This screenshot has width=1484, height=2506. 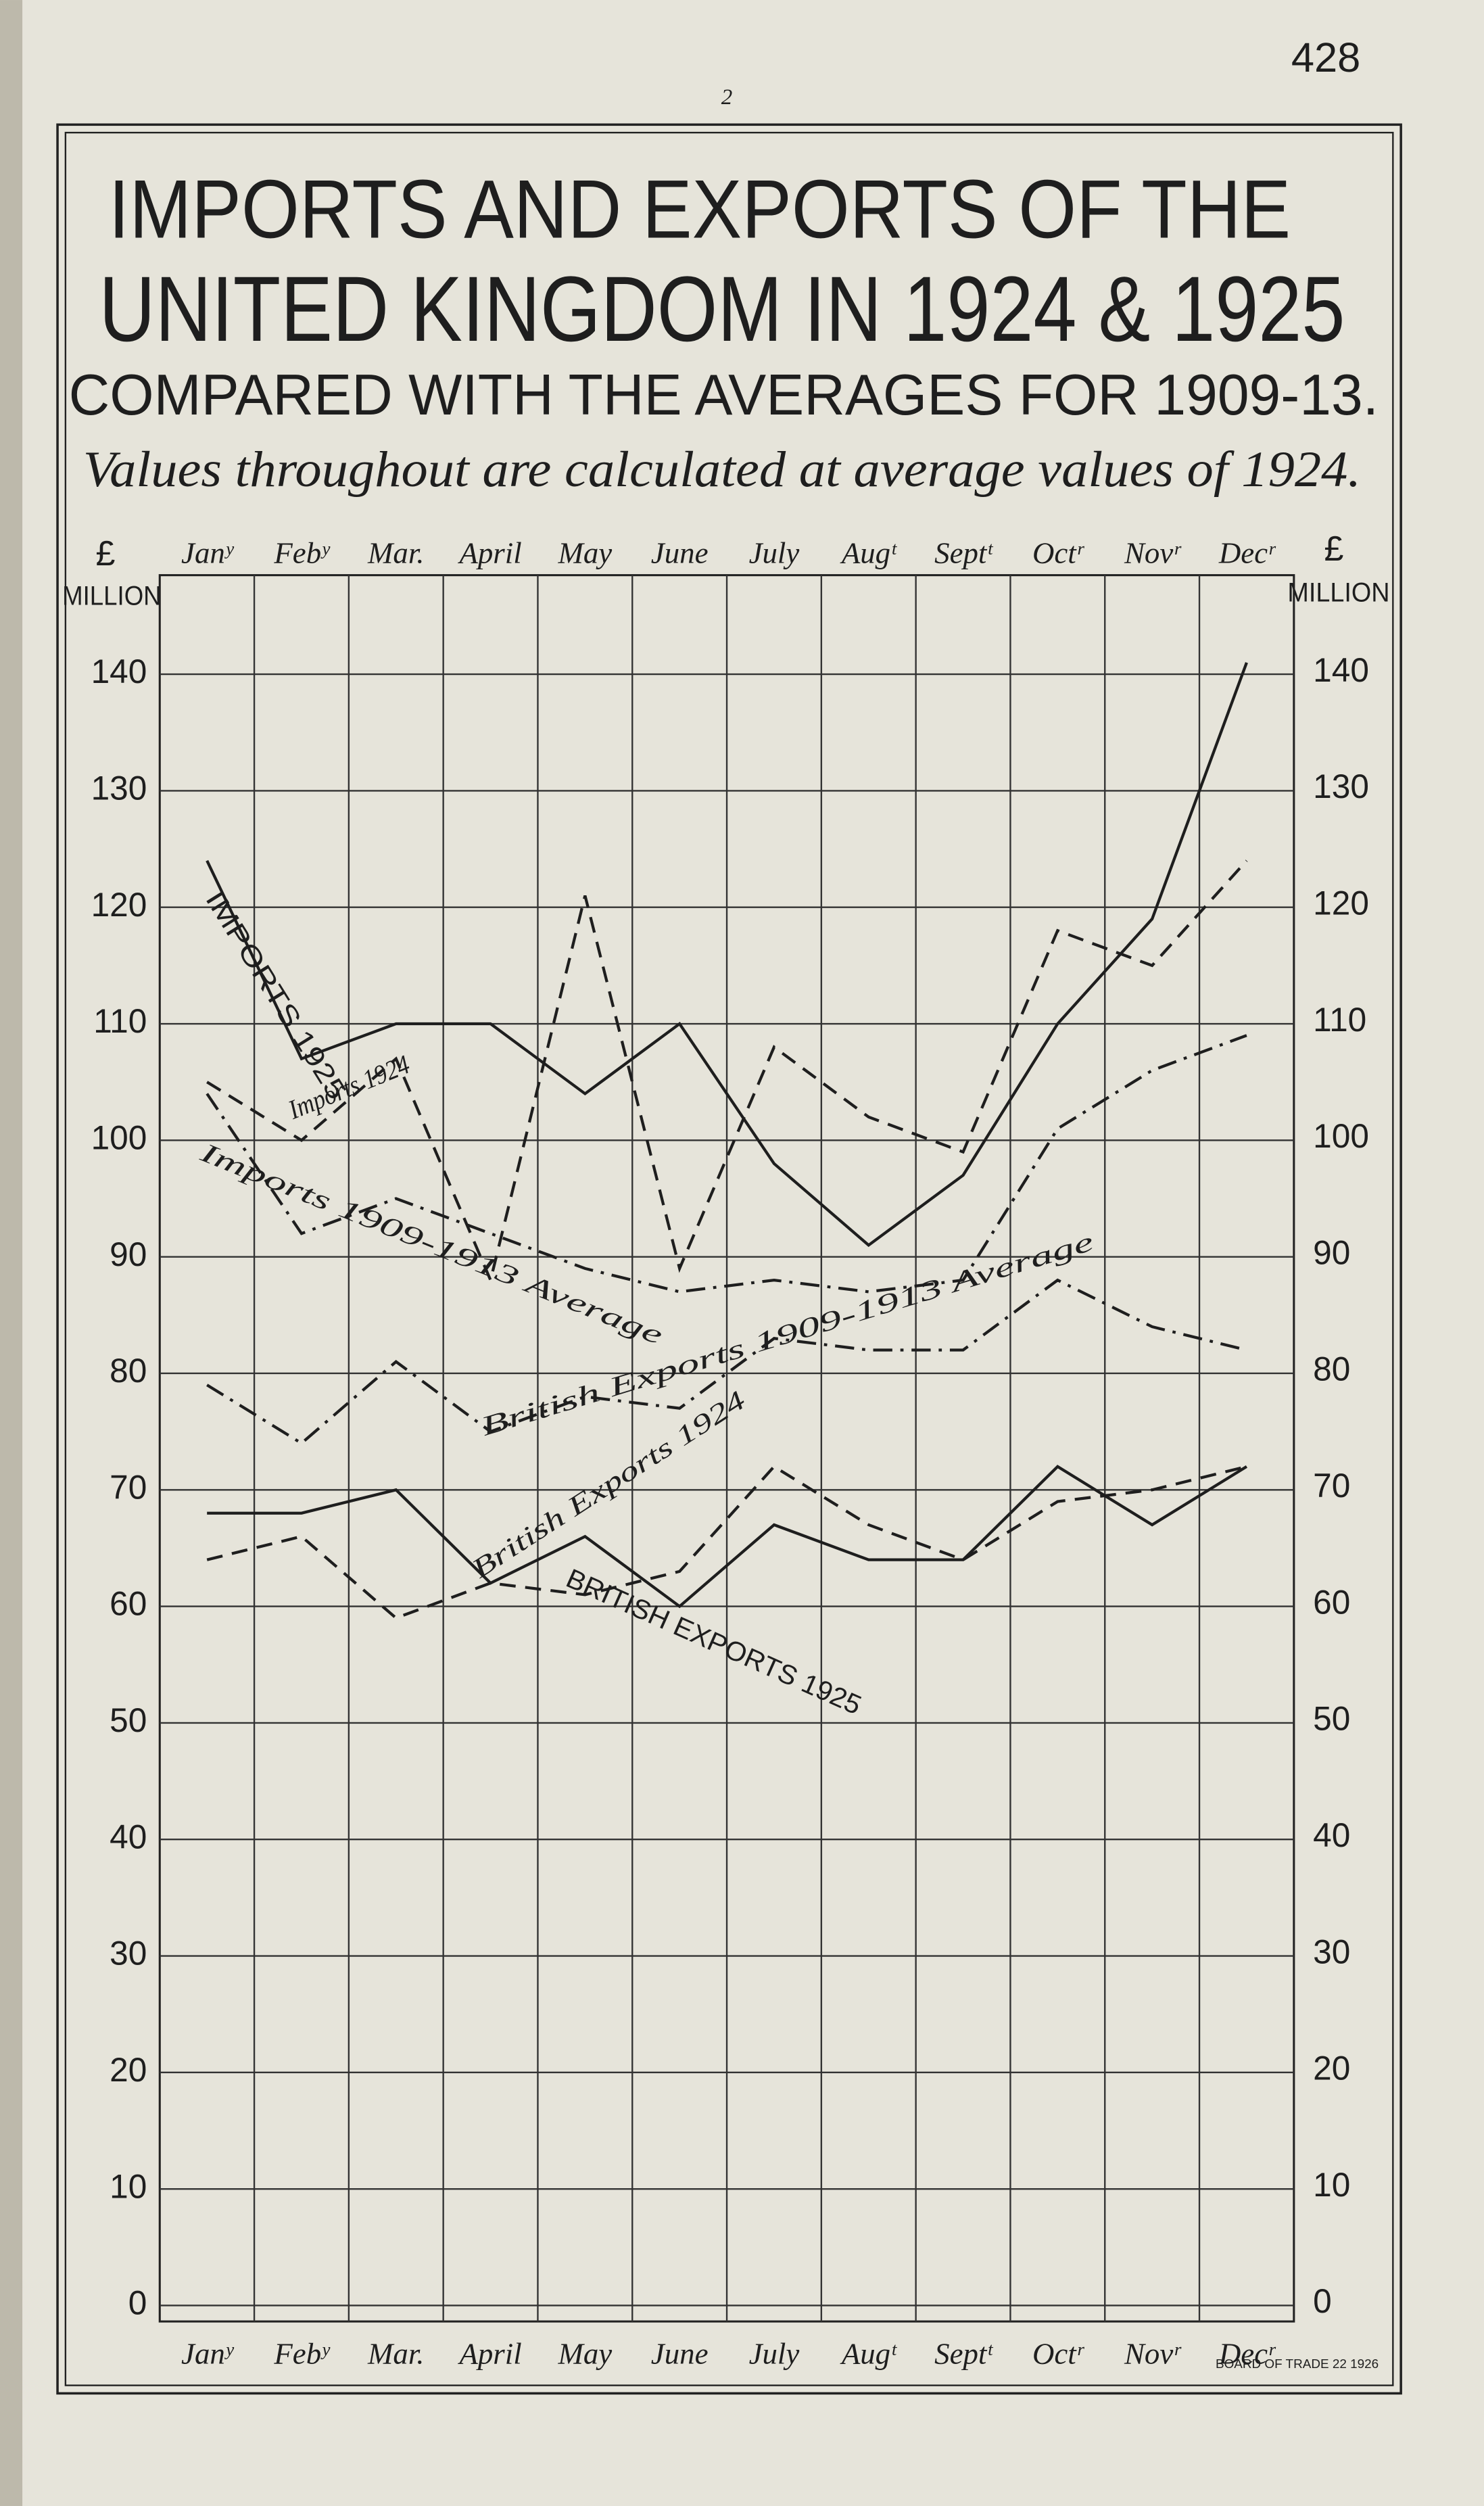 What do you see at coordinates (302, 553) in the screenshot?
I see `x-tick-label-top: Febʸ` at bounding box center [302, 553].